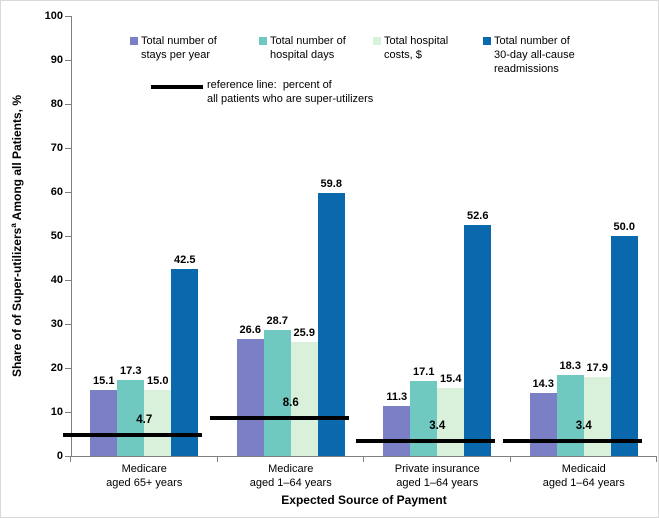 The height and width of the screenshot is (518, 659). Describe the element at coordinates (56, 60) in the screenshot. I see `y-tick-label: 90` at that location.